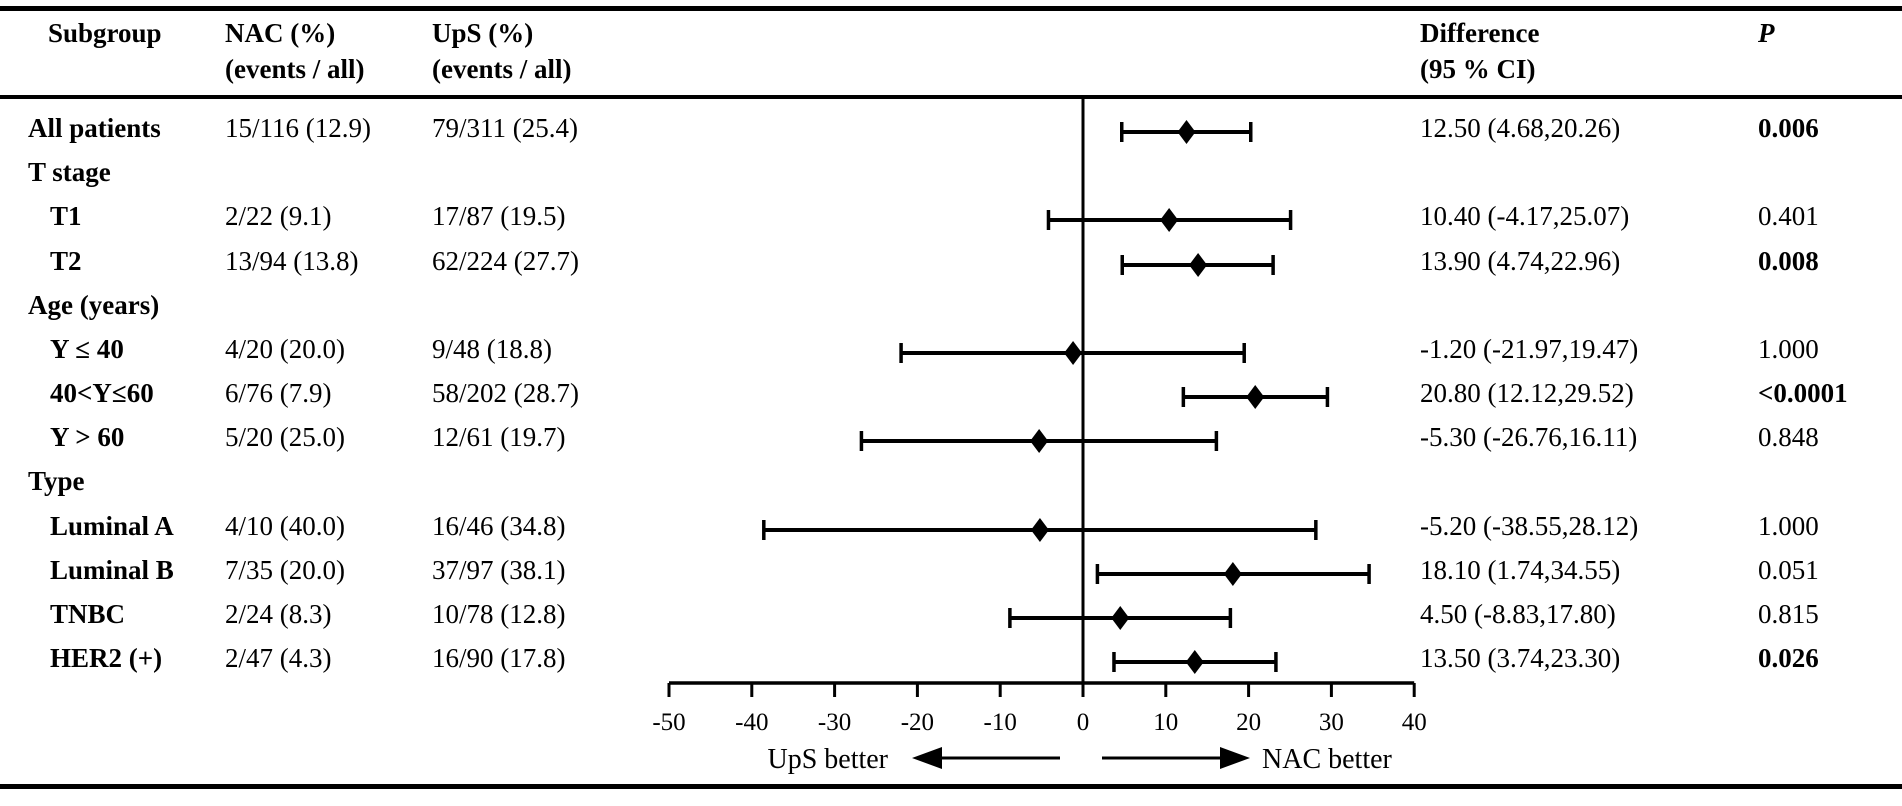 This screenshot has width=1902, height=806. Describe the element at coordinates (751, 722) in the screenshot. I see `x-axis-tick-label: -40` at that location.